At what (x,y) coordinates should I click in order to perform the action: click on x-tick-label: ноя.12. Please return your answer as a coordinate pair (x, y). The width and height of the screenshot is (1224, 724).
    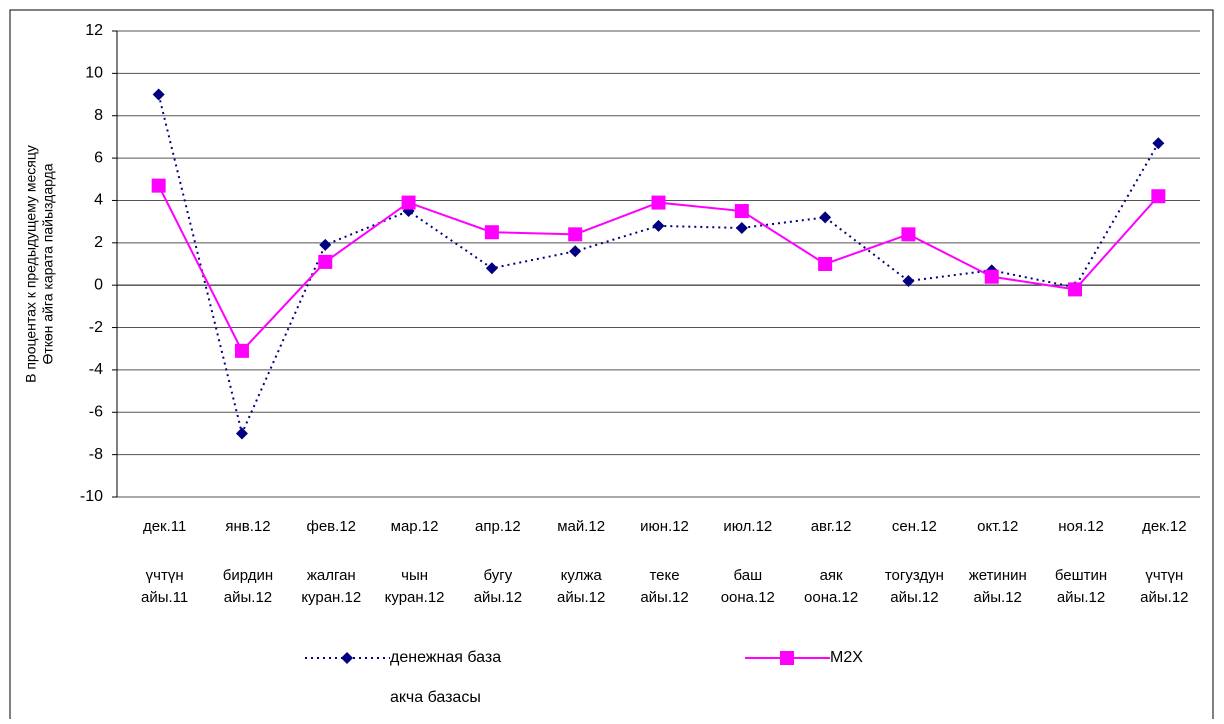
    Looking at the image, I should click on (1081, 526).